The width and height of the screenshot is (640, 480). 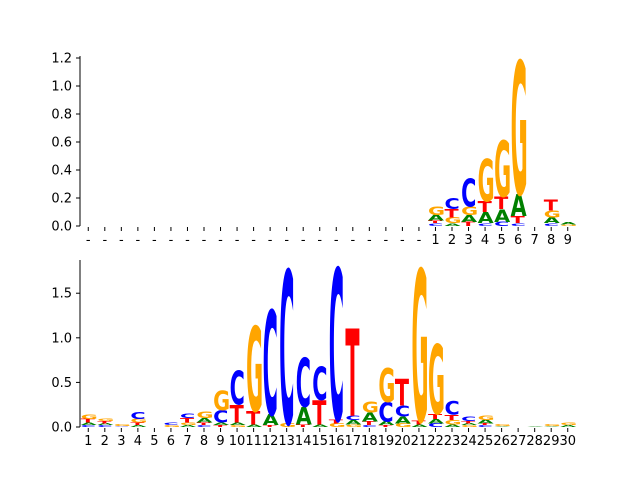 I want to click on x-tick-label: 22, so click(x=435, y=441).